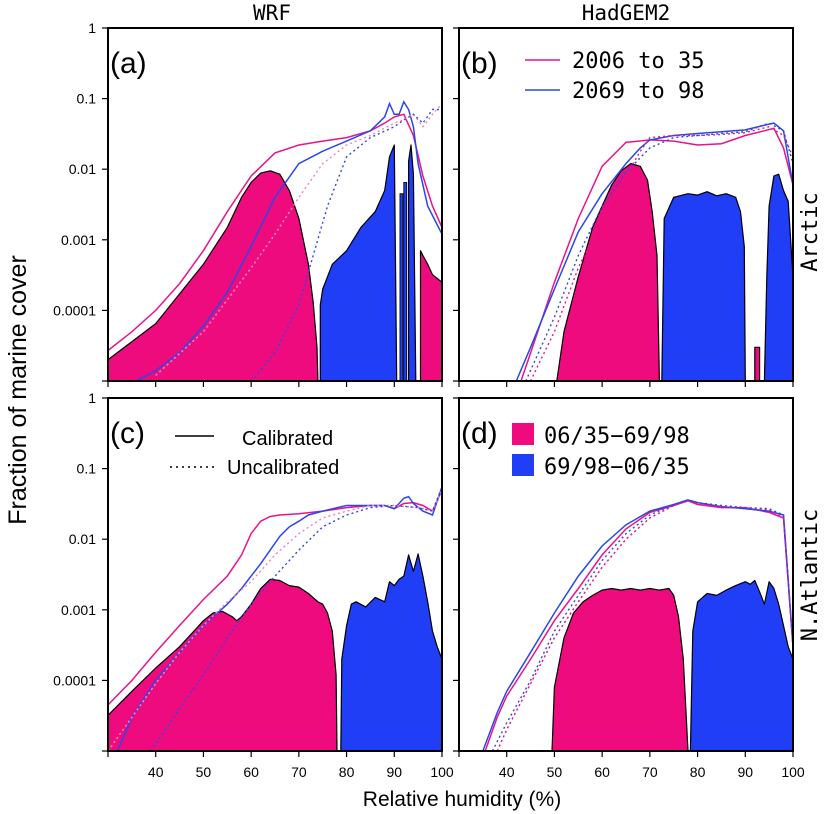 The height and width of the screenshot is (814, 829). Describe the element at coordinates (299, 772) in the screenshot. I see `panel-c-xtick-label: 70` at that location.